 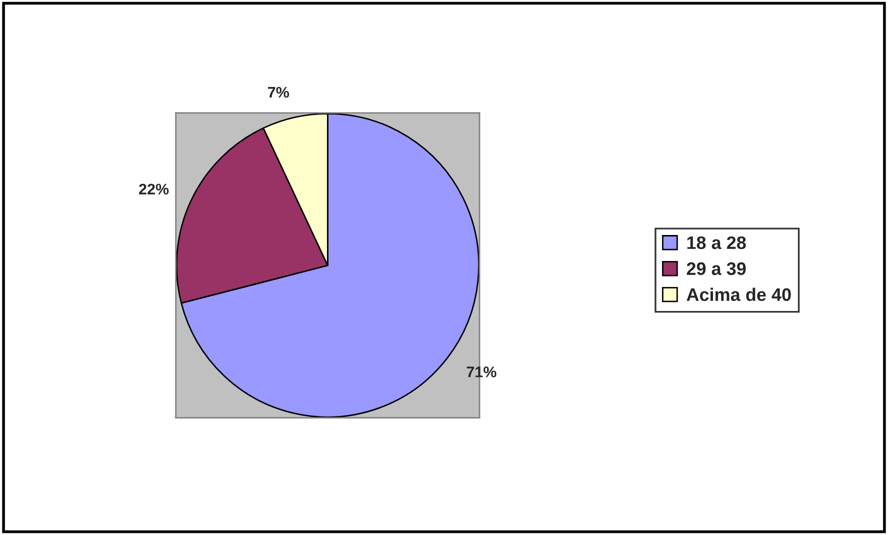 I want to click on data-label: 7%, so click(x=279, y=92).